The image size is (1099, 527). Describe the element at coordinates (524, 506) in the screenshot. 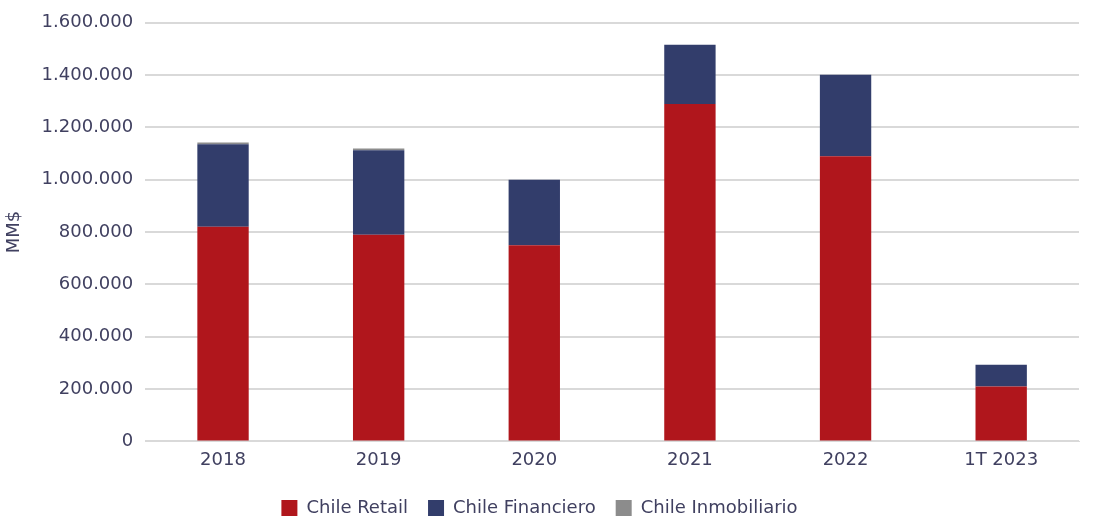

I see `legend-label: Chile Financiero` at that location.